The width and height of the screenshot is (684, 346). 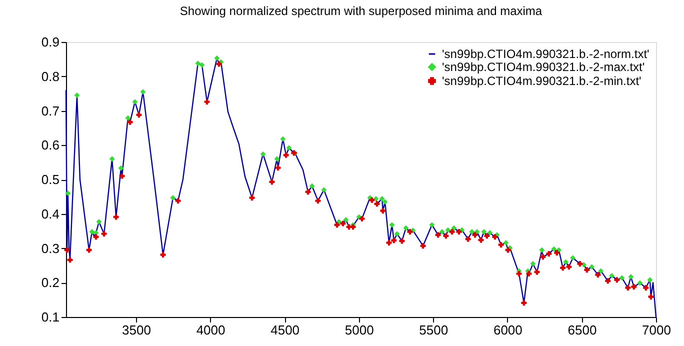 What do you see at coordinates (50, 179) in the screenshot?
I see `y-tick-label: 0.5` at bounding box center [50, 179].